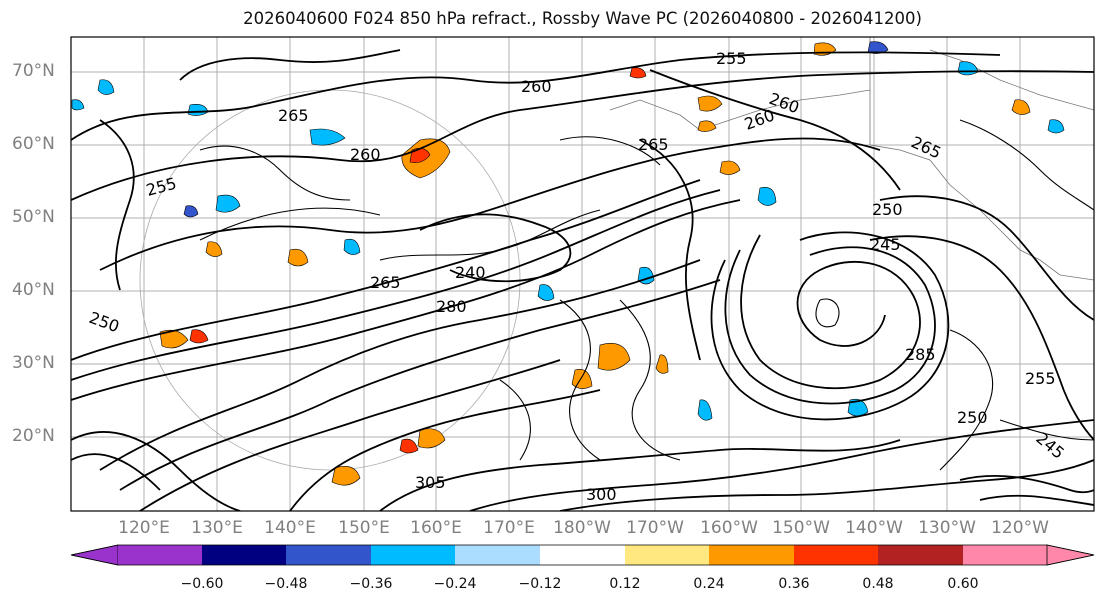 The image size is (1105, 604). Describe the element at coordinates (430, 482) in the screenshot. I see `contour-label: 305` at that location.